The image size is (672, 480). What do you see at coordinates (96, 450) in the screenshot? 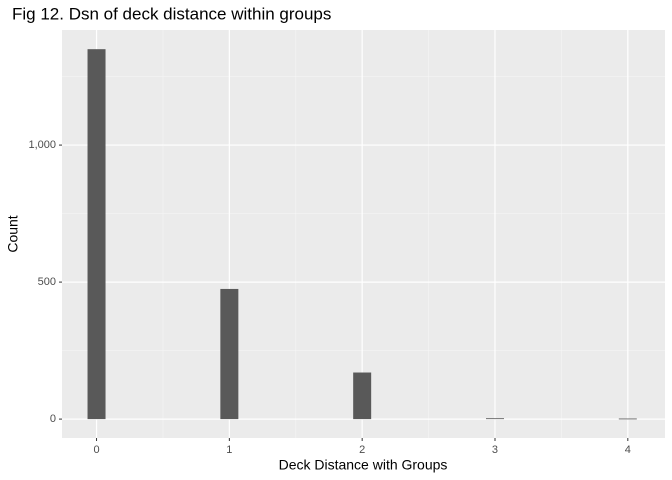
I see `x-tick-label: 0` at bounding box center [96, 450].